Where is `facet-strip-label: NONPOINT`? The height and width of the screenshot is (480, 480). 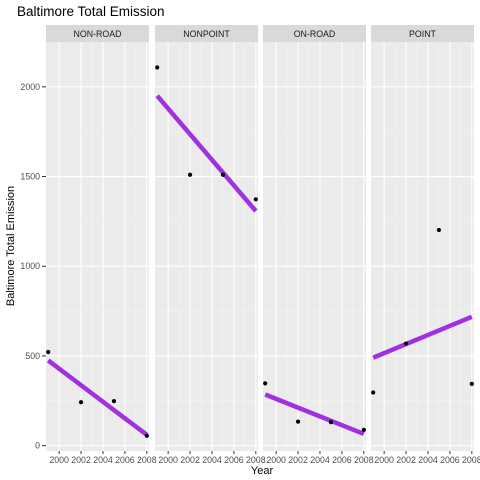
facet-strip-label: NONPOINT is located at coordinates (206, 34).